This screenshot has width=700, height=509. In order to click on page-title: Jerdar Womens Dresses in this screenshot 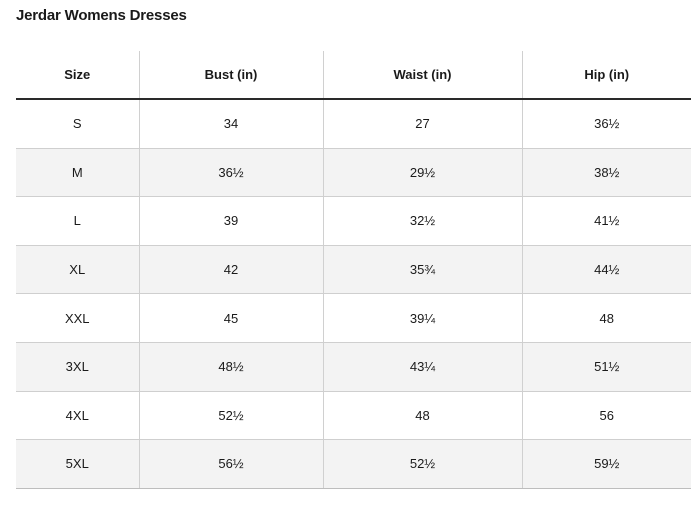, I will do `click(101, 15)`.